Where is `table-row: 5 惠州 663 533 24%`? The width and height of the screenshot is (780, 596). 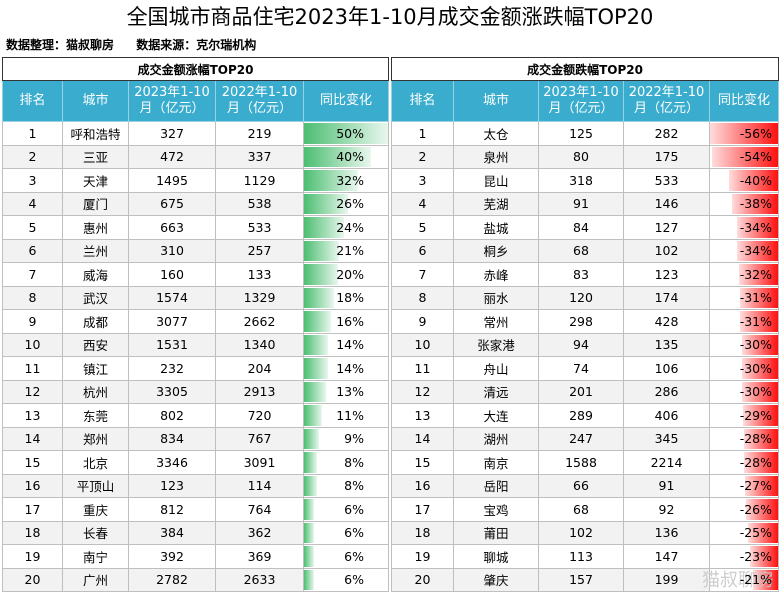 table-row: 5 惠州 663 533 24% is located at coordinates (196, 227).